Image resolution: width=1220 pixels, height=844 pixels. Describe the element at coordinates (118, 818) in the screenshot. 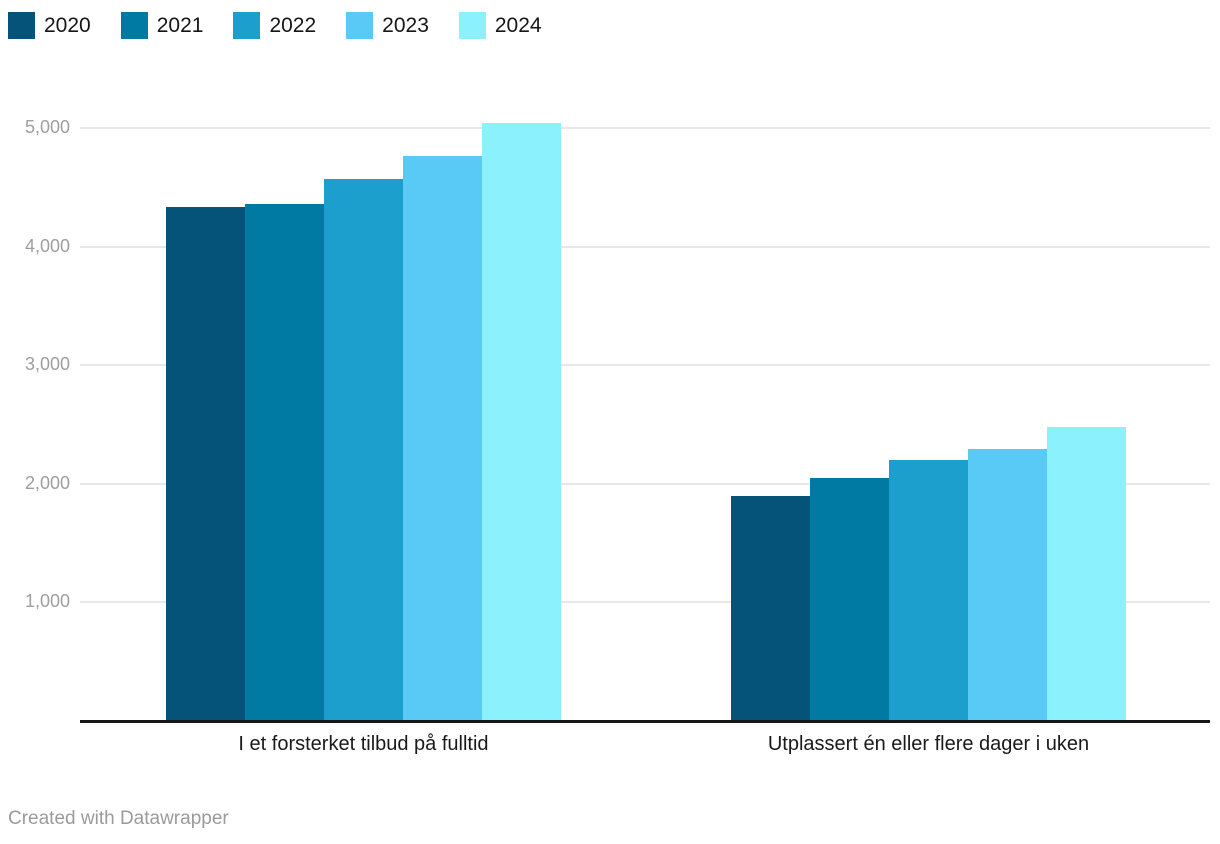

I see `footer-credit: Created with Datawrapper` at that location.